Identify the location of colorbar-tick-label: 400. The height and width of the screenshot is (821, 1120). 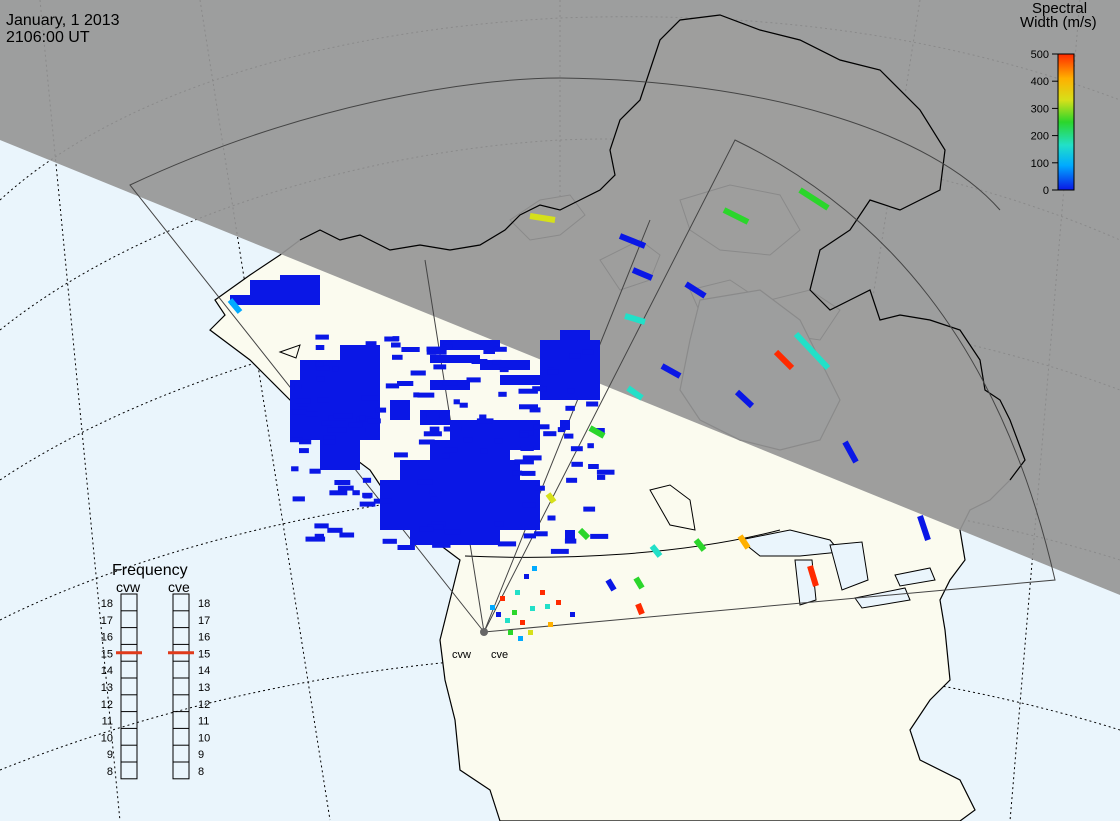
(1040, 82).